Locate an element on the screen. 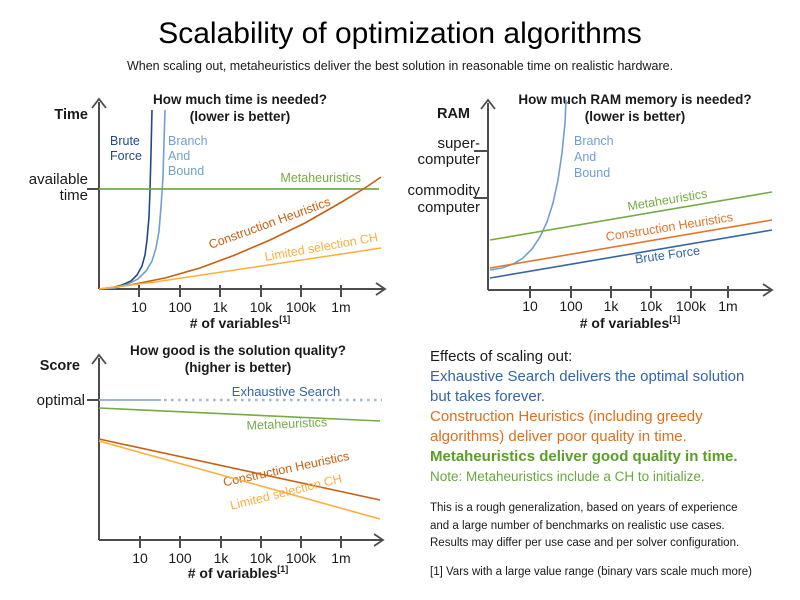  y-annotation: super- is located at coordinates (458, 143).